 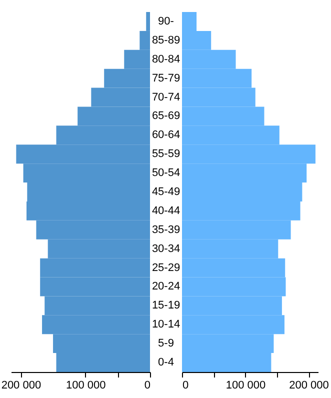 I want to click on y-tick-label: 5-9, so click(x=166, y=344).